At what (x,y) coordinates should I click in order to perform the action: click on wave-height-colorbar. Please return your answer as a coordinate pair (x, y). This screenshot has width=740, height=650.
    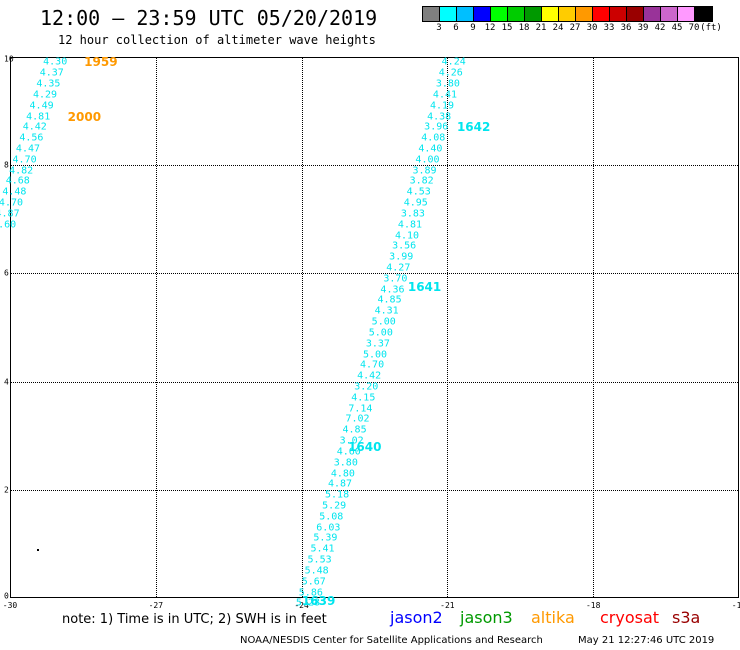
    Looking at the image, I should click on (567, 14).